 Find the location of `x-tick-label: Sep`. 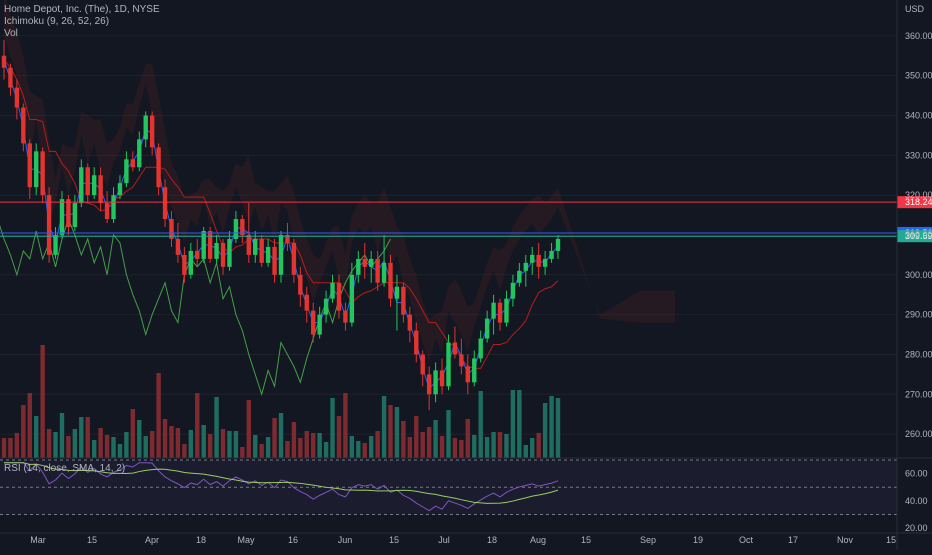

x-tick-label: Sep is located at coordinates (648, 540).